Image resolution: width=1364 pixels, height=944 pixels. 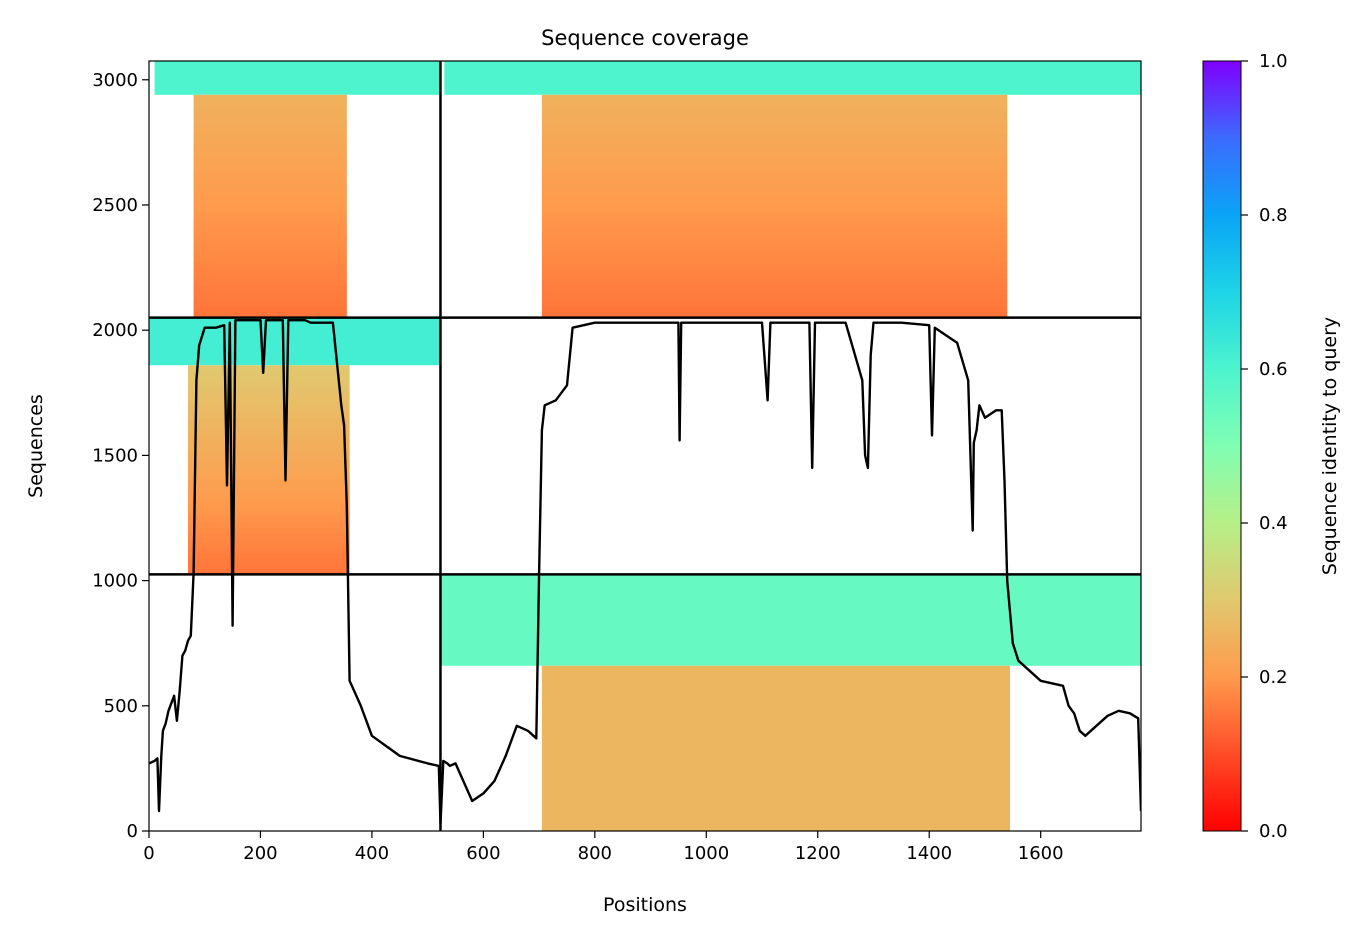 I want to click on x-tick-label: 400, so click(x=372, y=853).